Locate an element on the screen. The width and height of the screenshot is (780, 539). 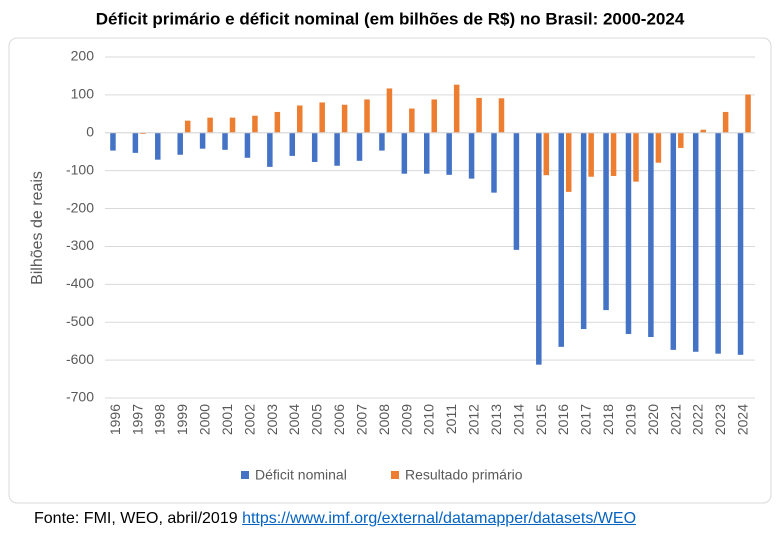
x-tick-label: 2018 is located at coordinates (608, 419).